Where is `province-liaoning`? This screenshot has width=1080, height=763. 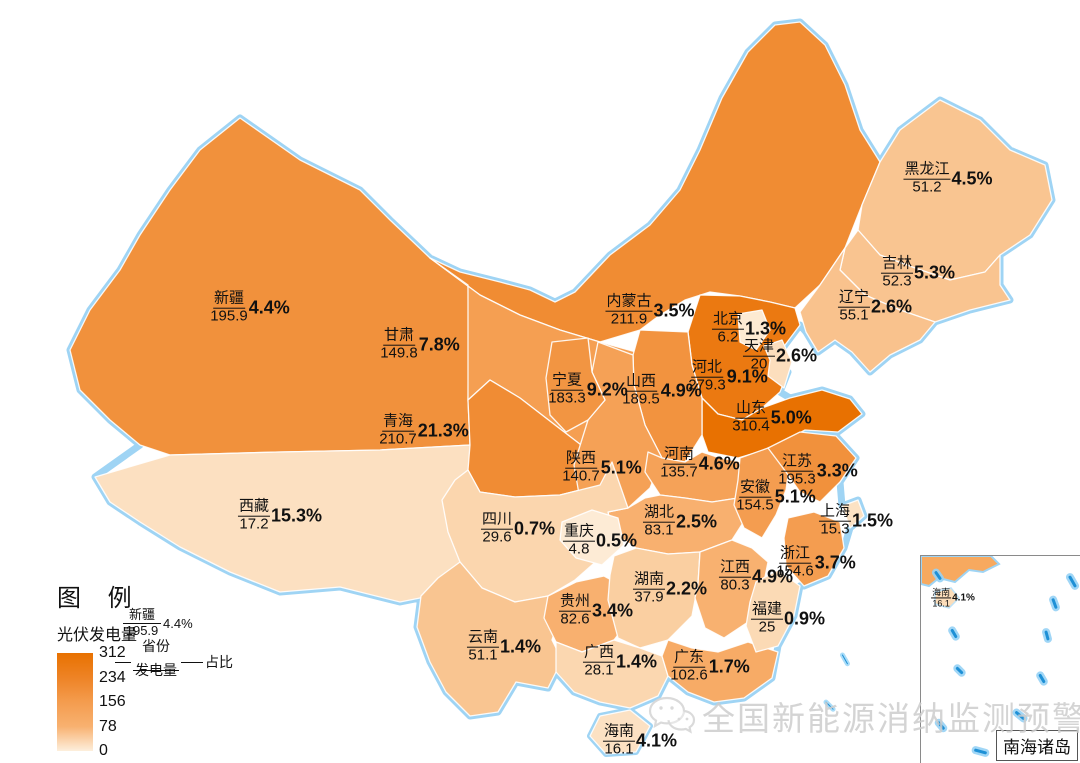 province-liaoning is located at coordinates (867, 310).